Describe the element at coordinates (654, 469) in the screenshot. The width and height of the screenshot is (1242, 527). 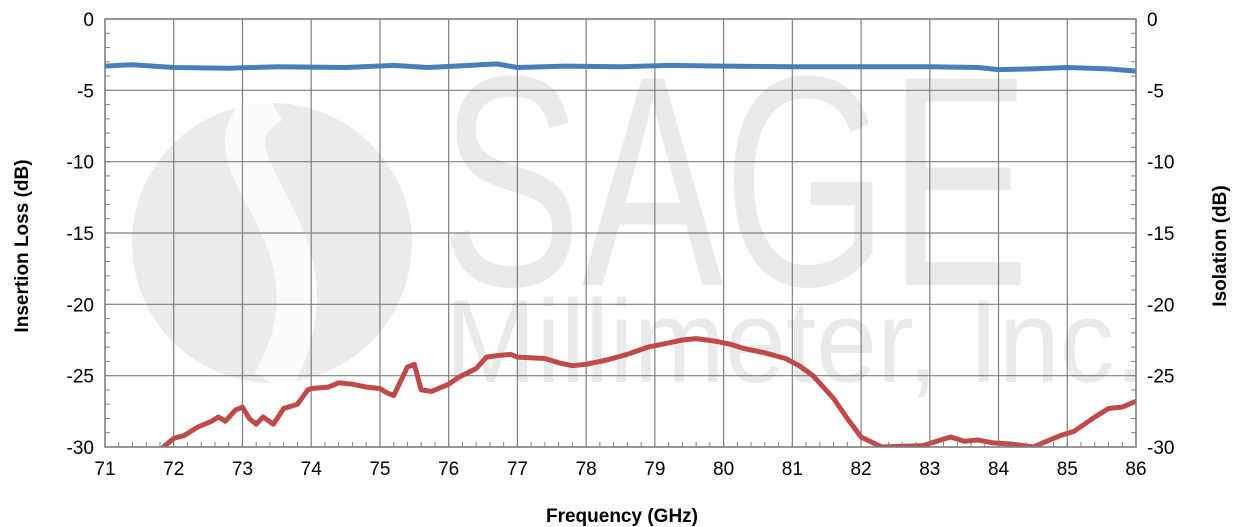
I see `x-tick-label: 79` at that location.